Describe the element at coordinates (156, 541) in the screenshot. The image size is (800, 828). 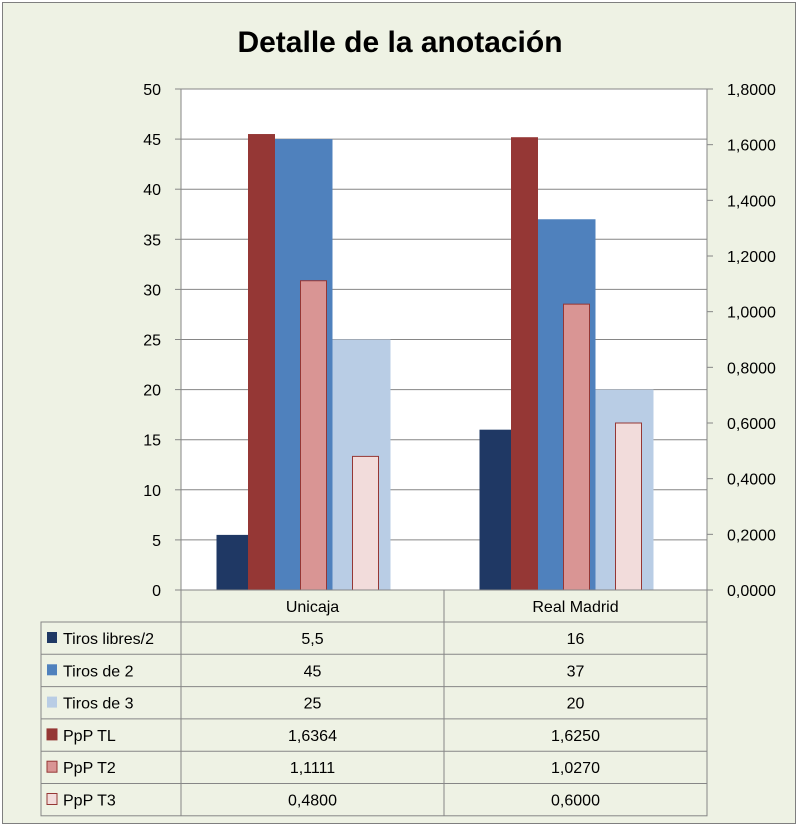
I see `y-left-tick-label: 5` at that location.